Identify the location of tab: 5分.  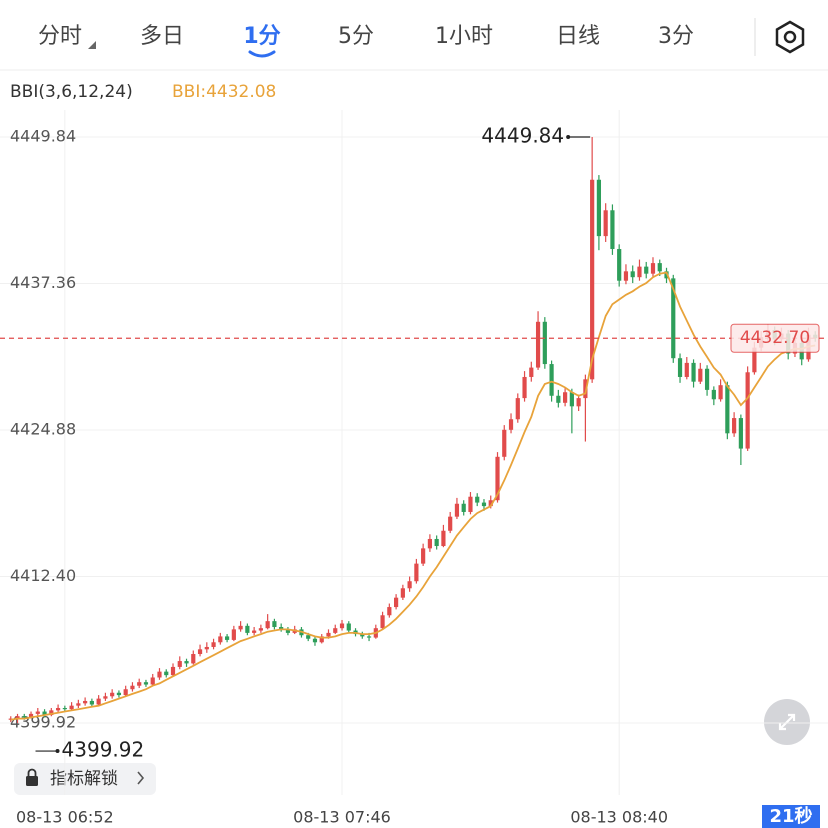
(356, 36).